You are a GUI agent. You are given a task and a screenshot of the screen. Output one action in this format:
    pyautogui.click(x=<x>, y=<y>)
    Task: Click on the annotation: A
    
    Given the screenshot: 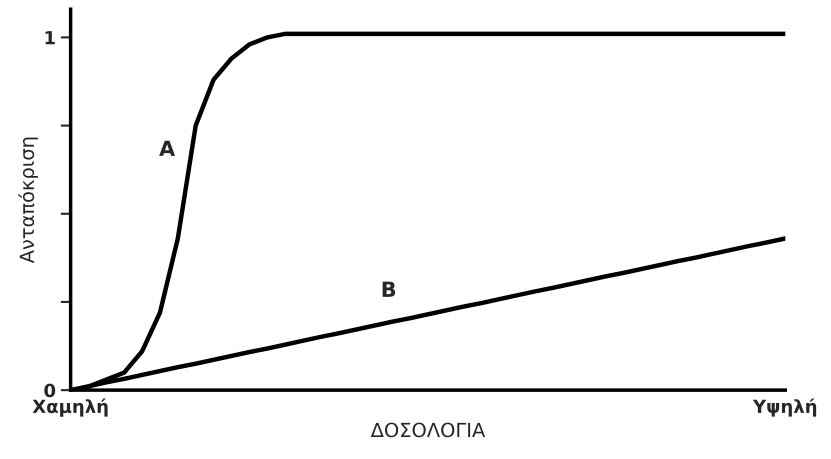 What is the action you would take?
    pyautogui.click(x=167, y=148)
    